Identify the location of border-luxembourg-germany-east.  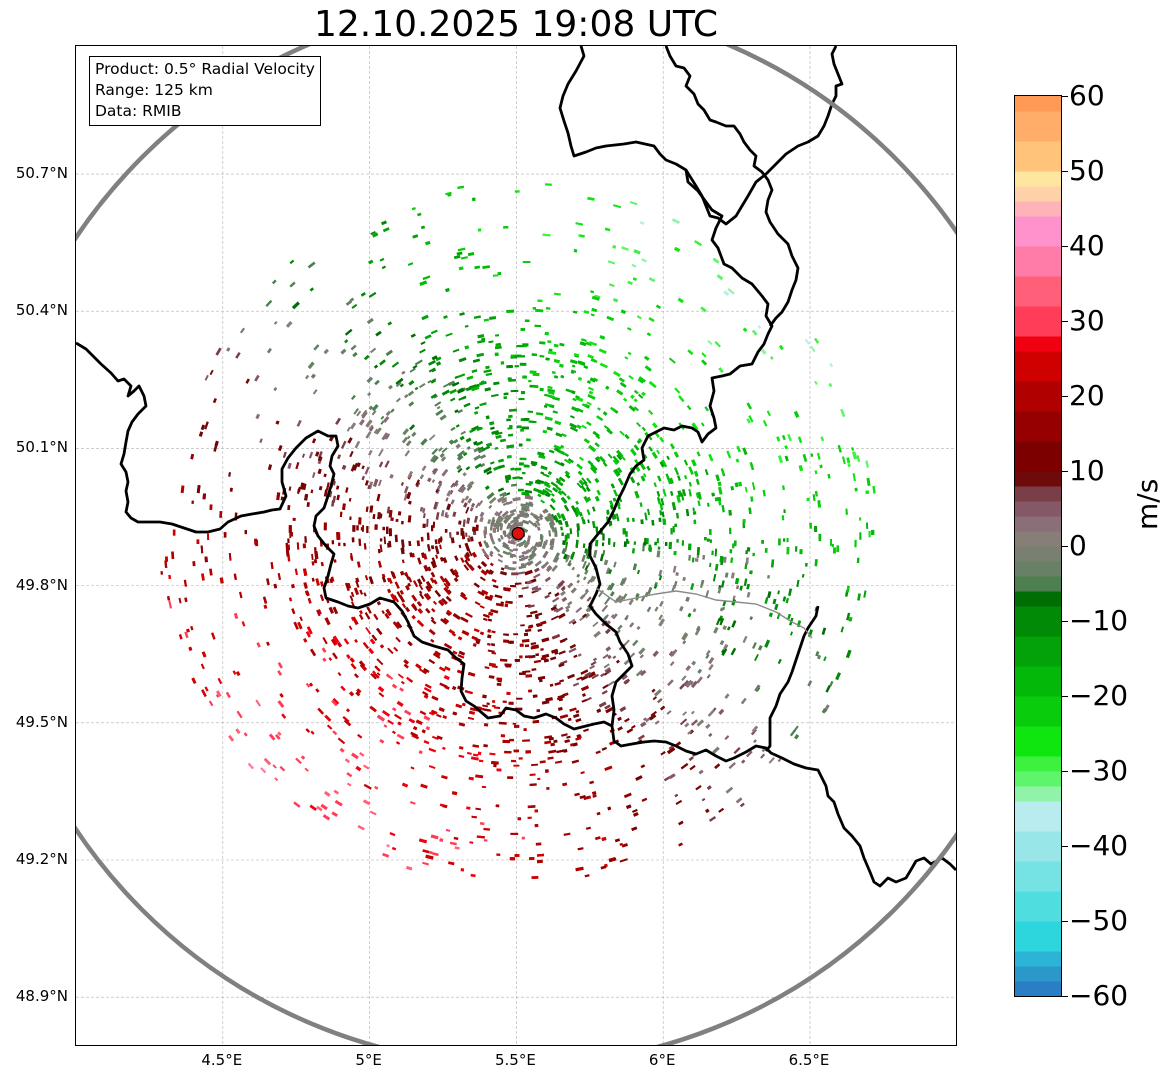
(764, 136).